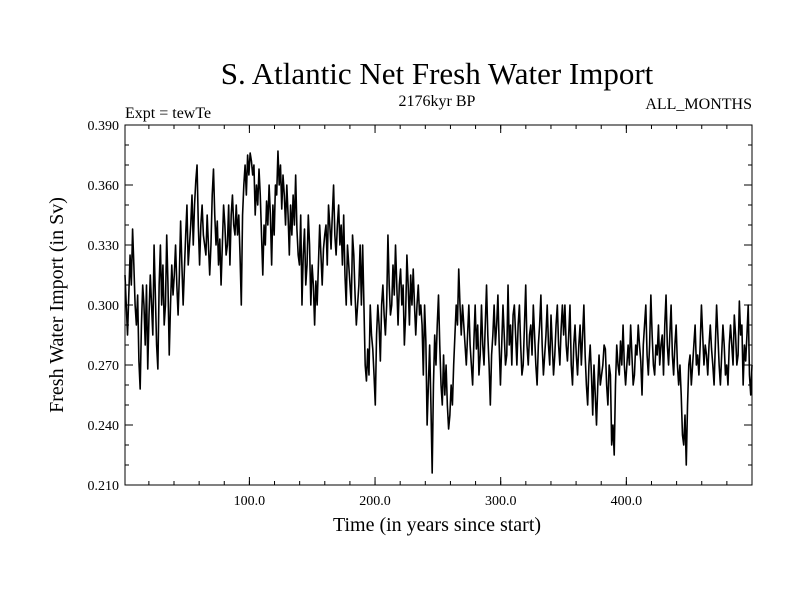  Describe the element at coordinates (57, 305) in the screenshot. I see `y-axis-label: Fresh Water Import (in Sv)` at that location.